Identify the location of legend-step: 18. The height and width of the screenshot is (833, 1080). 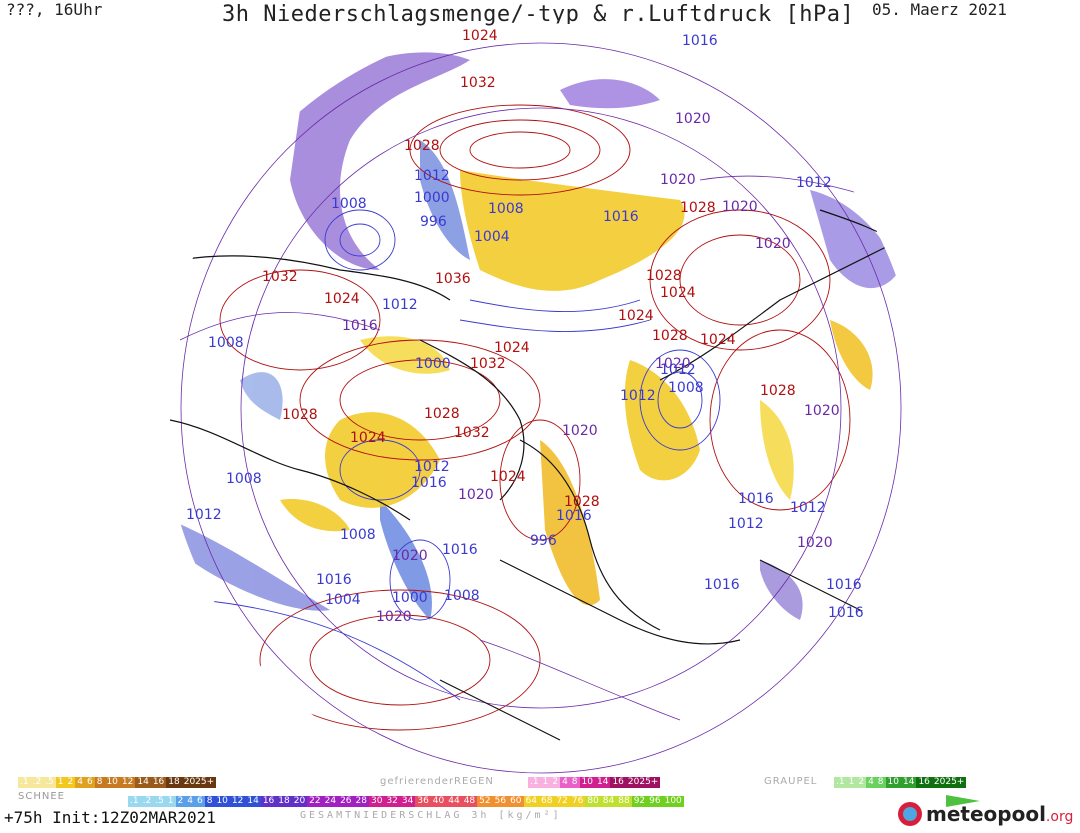
(284, 801).